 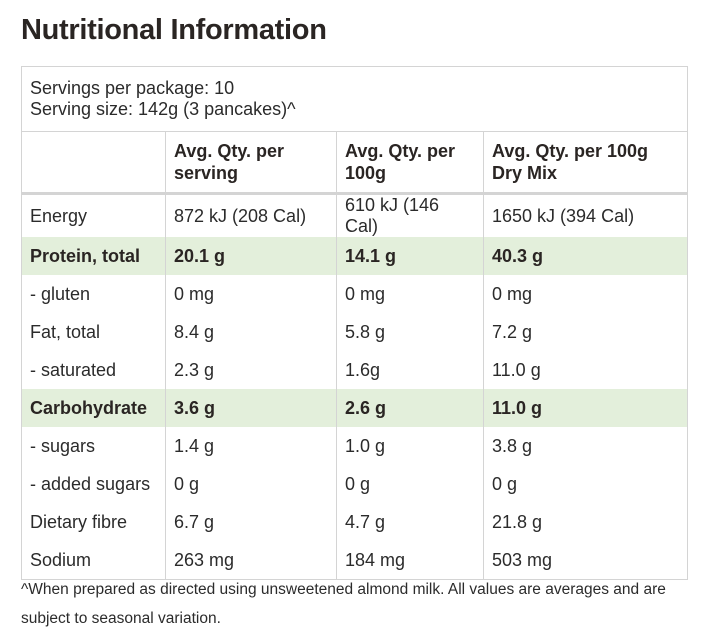 I want to click on table-row: Dietary fibre 6.7 g 4.7 g 21.8 g, so click(x=355, y=522).